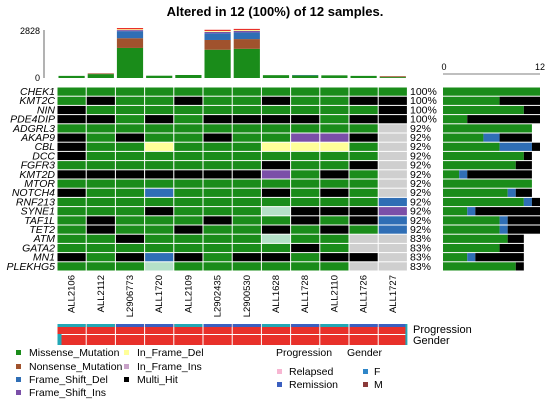 The height and width of the screenshot is (408, 550). What do you see at coordinates (101, 293) in the screenshot?
I see `sample-label: ALL2112` at bounding box center [101, 293].